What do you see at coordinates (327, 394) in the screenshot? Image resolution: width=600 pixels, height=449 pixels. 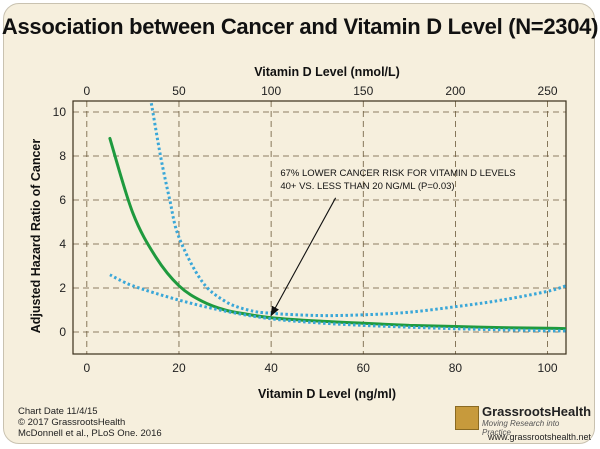 I see `x-axis-label: Vitamin D Level (ng/ml)` at bounding box center [327, 394].